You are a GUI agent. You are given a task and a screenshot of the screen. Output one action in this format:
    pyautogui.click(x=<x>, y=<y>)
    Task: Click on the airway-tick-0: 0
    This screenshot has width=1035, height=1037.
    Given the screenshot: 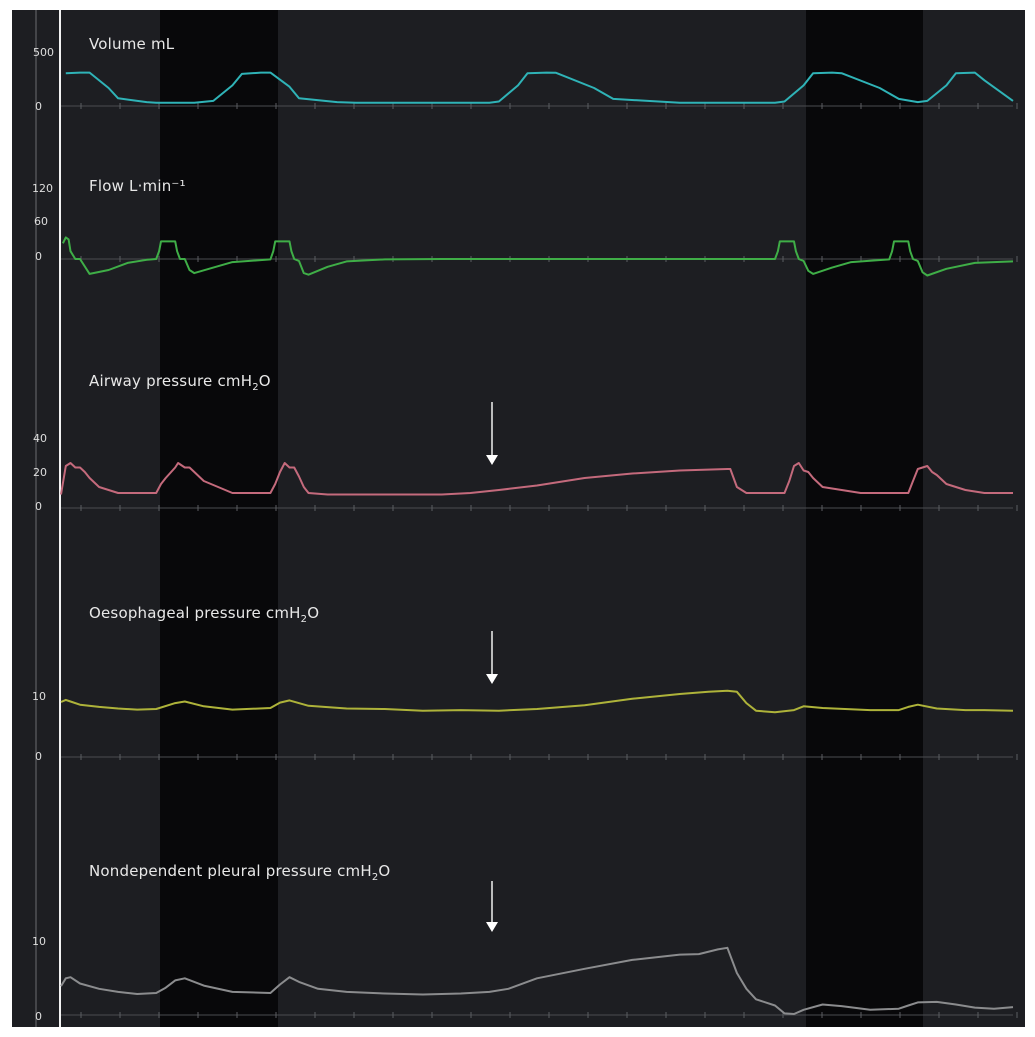 What is the action you would take?
    pyautogui.click(x=38, y=506)
    